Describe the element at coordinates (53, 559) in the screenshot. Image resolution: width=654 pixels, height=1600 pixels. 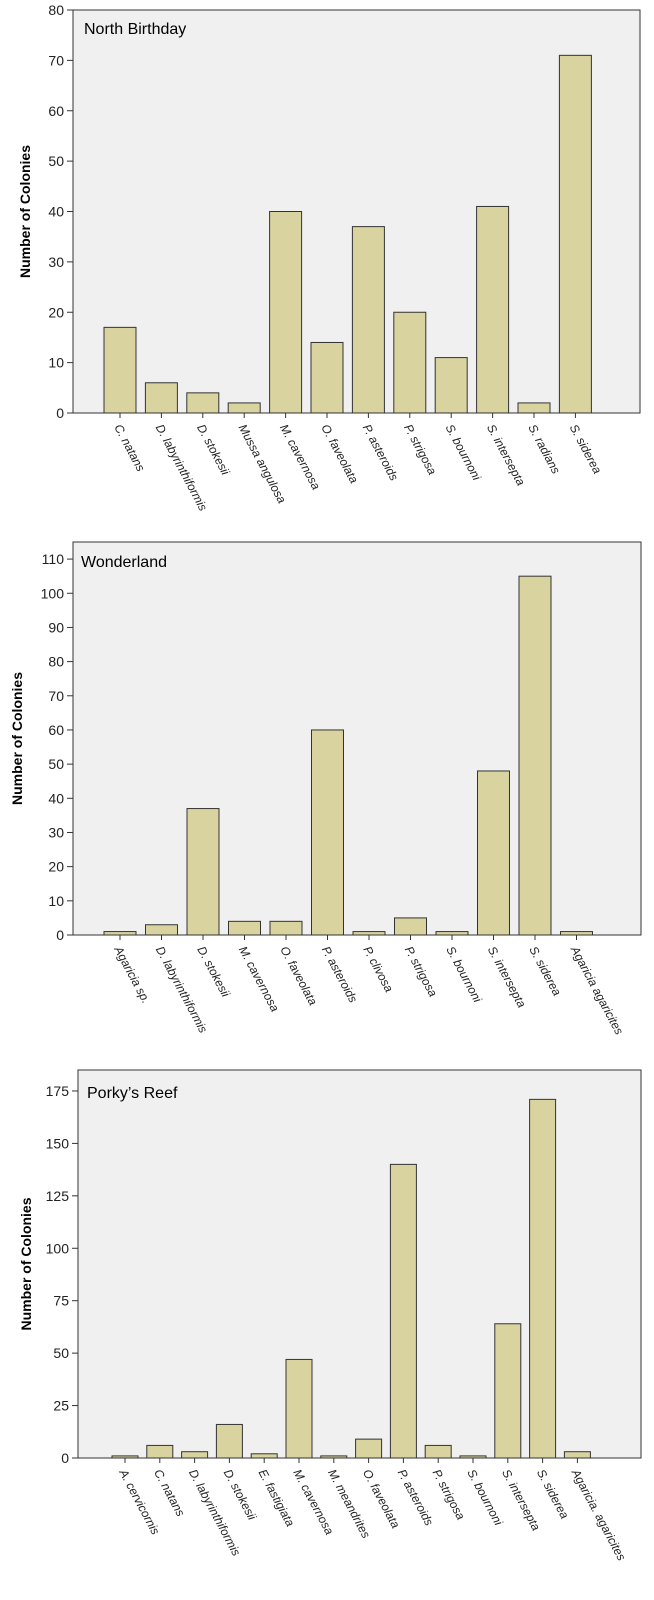
I see `y-tick-label: 110` at that location.